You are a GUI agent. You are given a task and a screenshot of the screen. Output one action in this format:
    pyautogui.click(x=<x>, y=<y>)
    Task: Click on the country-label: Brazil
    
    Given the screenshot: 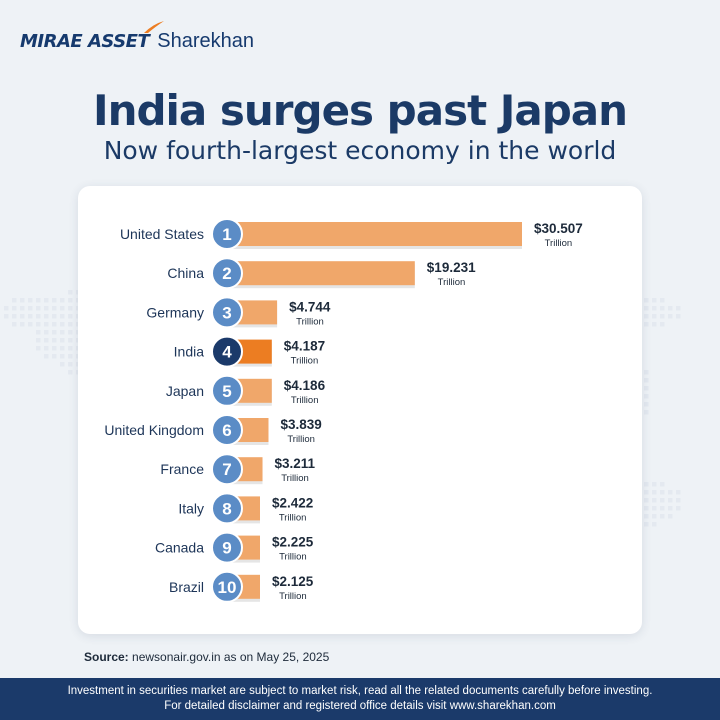 What is the action you would take?
    pyautogui.click(x=186, y=587)
    